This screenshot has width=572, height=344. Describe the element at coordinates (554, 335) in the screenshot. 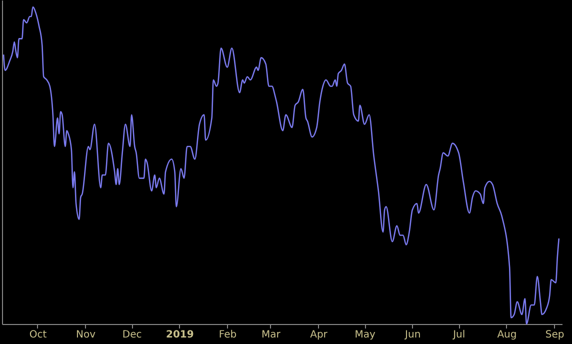

I see `x-tick-label: Sep` at that location.